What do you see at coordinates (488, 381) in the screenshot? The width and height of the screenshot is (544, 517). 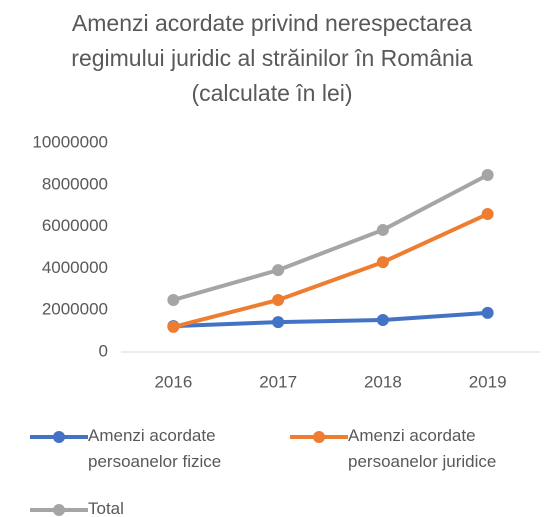 I see `x-tick-label: 2019` at bounding box center [488, 381].